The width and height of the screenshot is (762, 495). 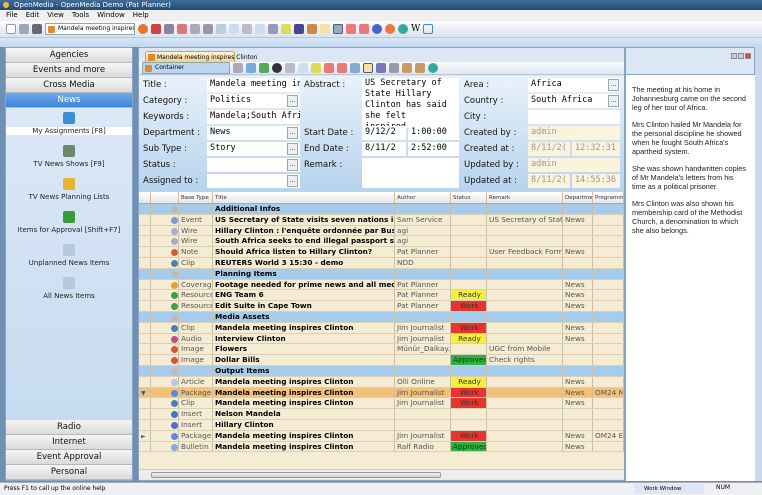 What do you see at coordinates (169, 29) in the screenshot?
I see `print-icon` at bounding box center [169, 29].